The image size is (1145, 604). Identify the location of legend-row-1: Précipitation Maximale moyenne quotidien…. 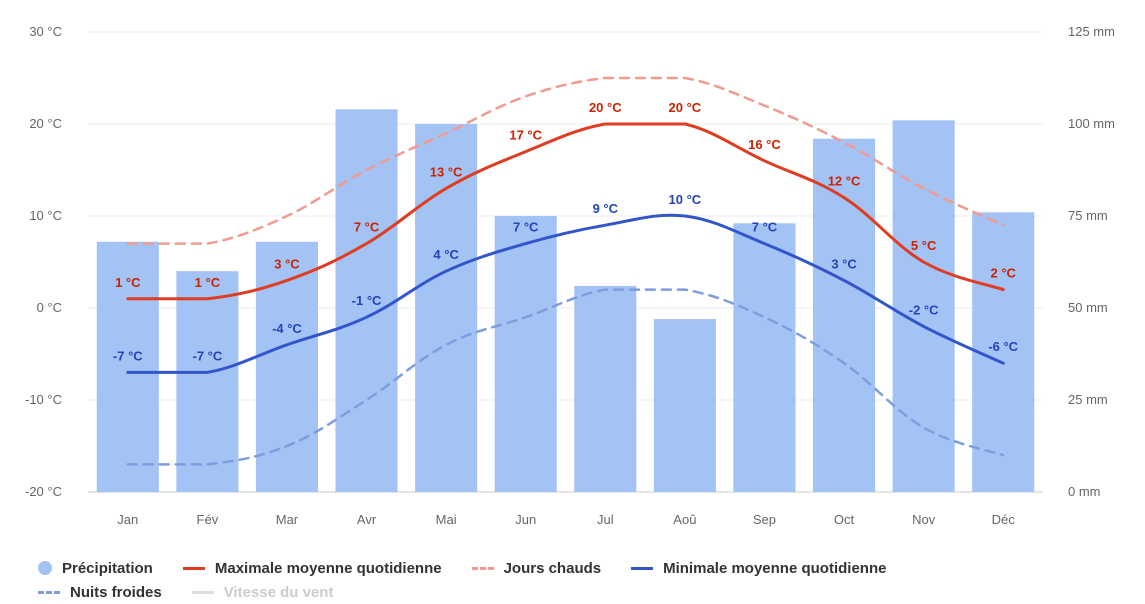
(583, 568).